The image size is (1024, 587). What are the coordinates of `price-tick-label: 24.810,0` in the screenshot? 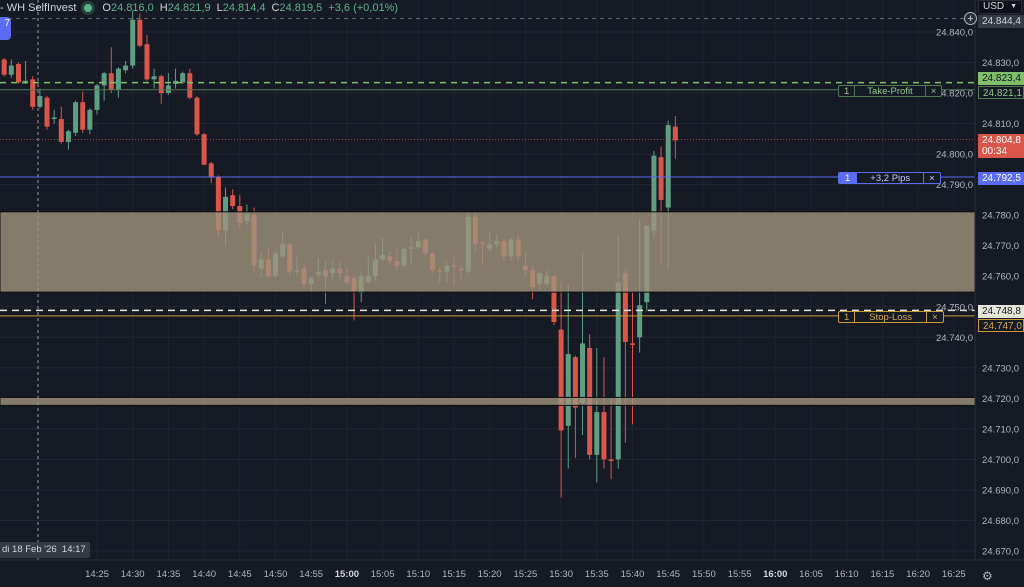 It's located at (1000, 124).